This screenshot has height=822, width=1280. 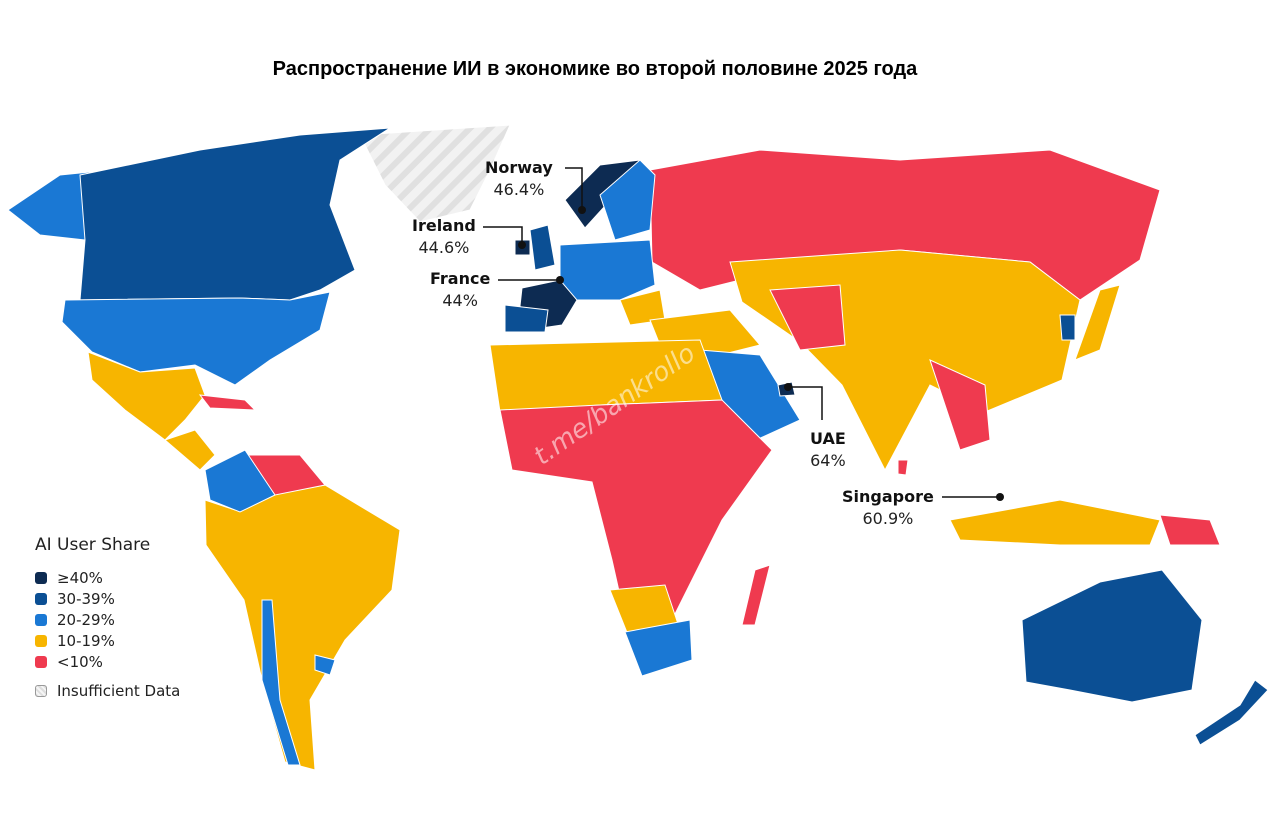 What do you see at coordinates (888, 507) in the screenshot?
I see `callout-singapore: Singapore 60.9%` at bounding box center [888, 507].